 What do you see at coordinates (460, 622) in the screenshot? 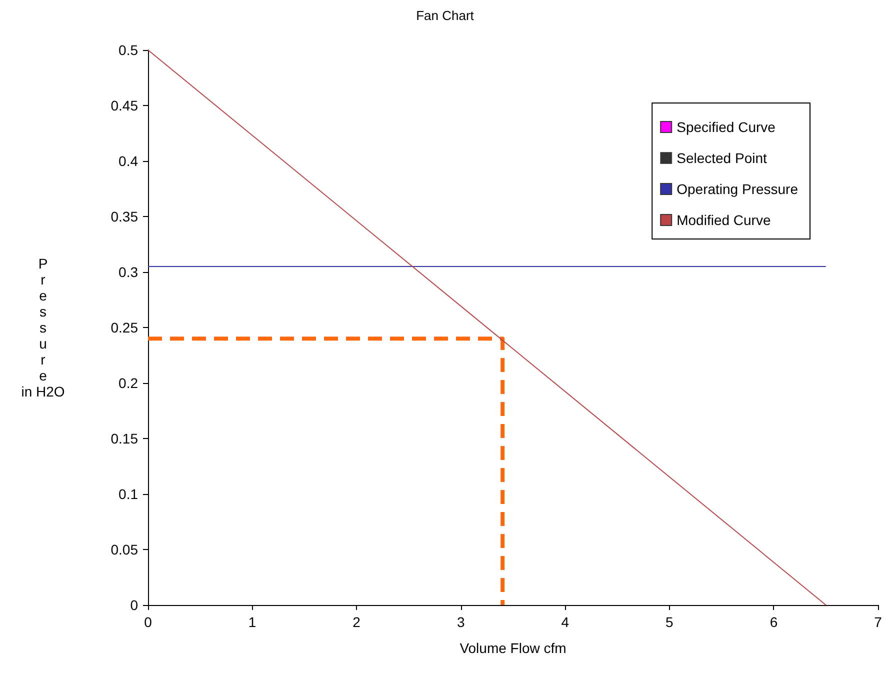
I see `x-tick-label: 3` at bounding box center [460, 622].